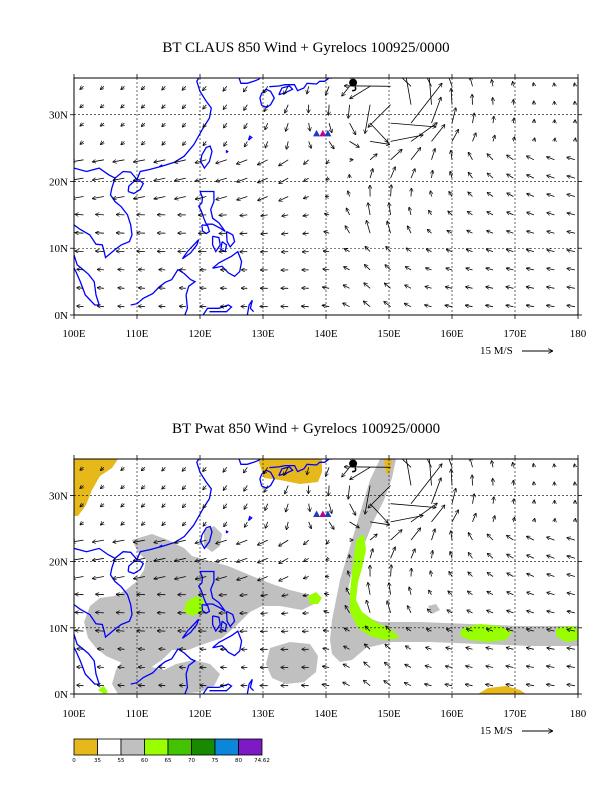 The width and height of the screenshot is (612, 792). I want to click on gyre-marker, so click(328, 133).